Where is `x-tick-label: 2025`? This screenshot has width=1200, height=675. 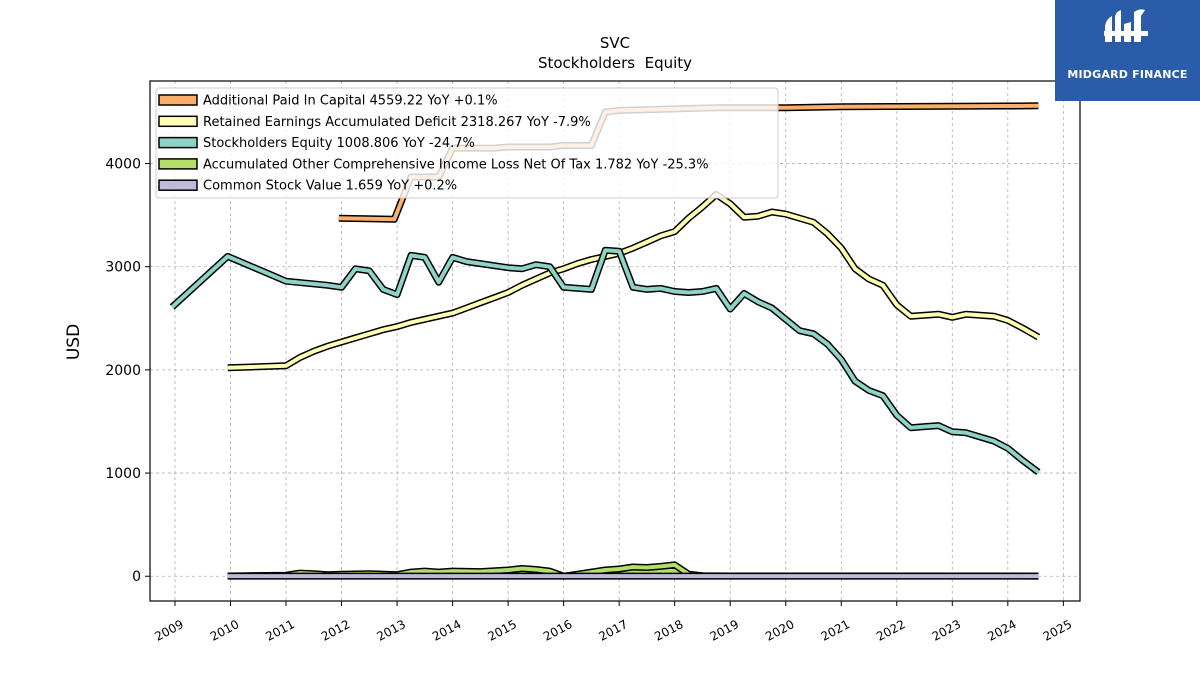 x-tick-label: 2025 is located at coordinates (1058, 630).